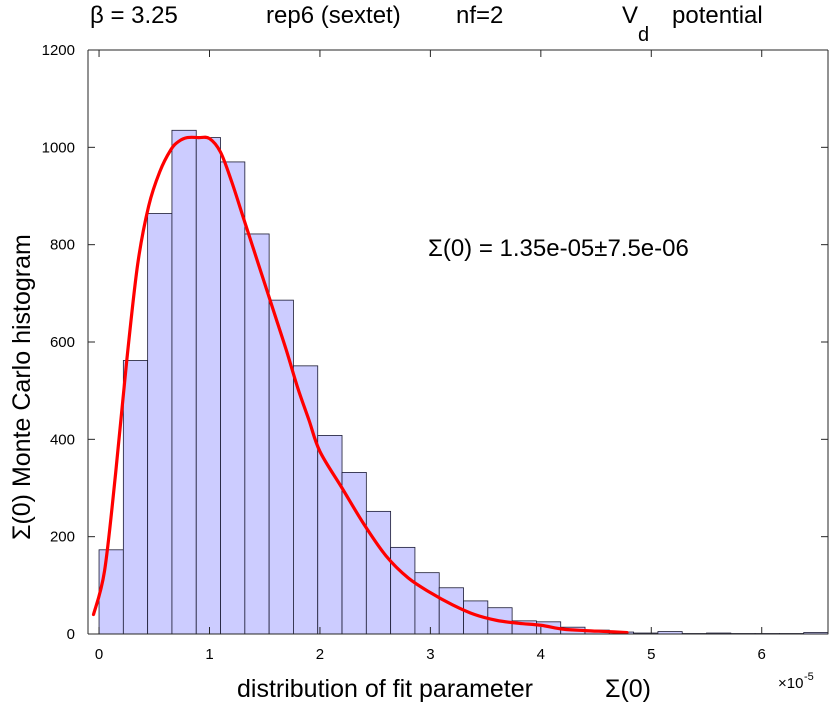 This screenshot has width=830, height=703. I want to click on x-tick-label-2: 2, so click(320, 654).